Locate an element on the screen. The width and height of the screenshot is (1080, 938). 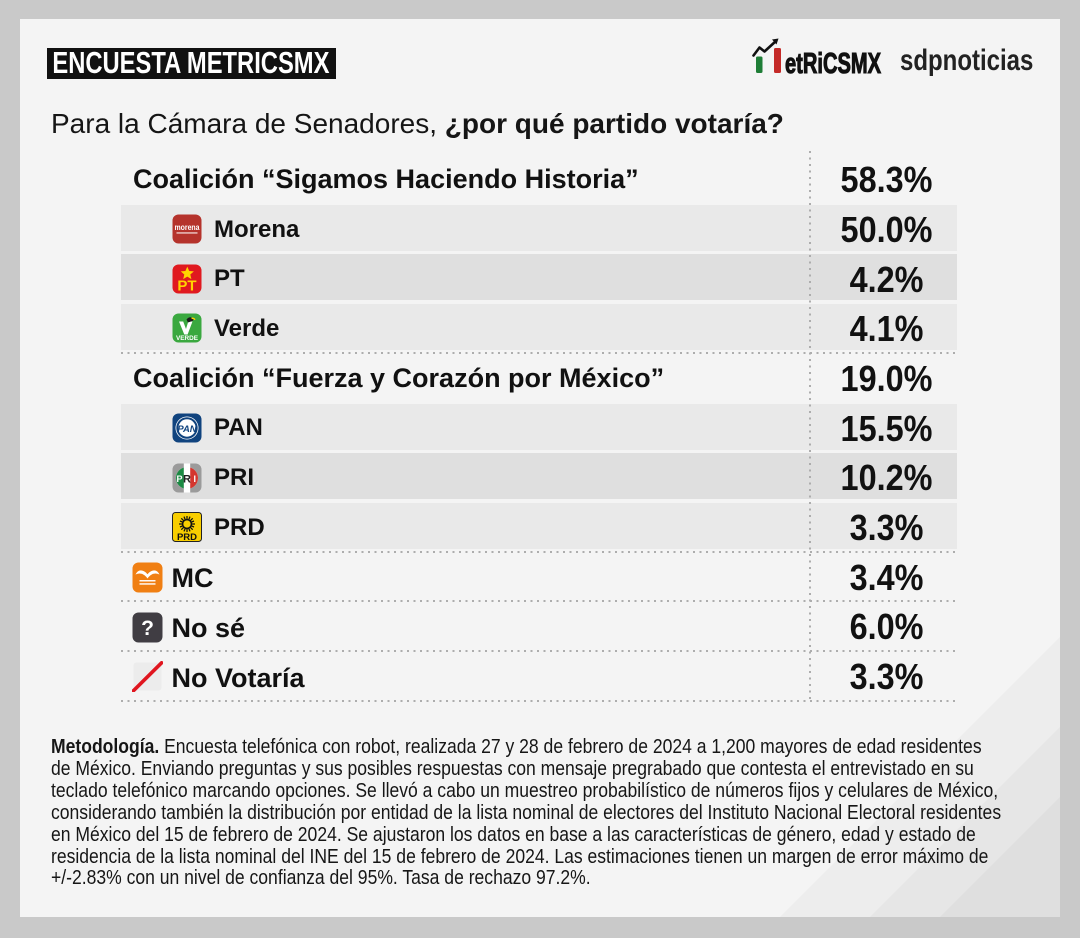
svg-text: morena is located at coordinates (187, 227).